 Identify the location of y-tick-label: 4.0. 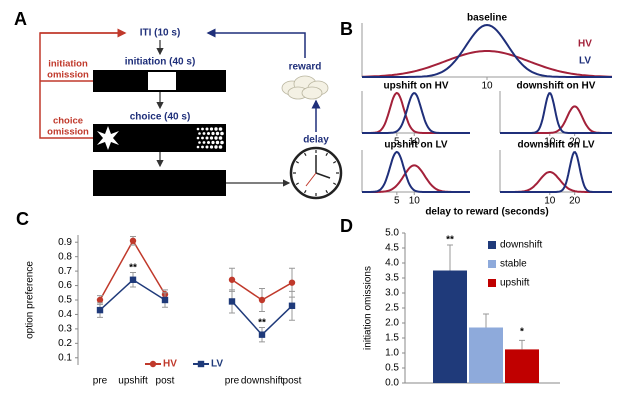
(392, 263).